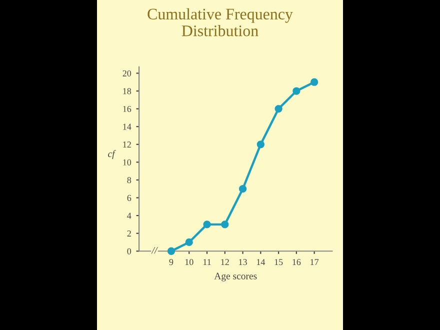 This screenshot has width=440, height=330. What do you see at coordinates (127, 145) in the screenshot?
I see `y-tick-label: 12` at bounding box center [127, 145].